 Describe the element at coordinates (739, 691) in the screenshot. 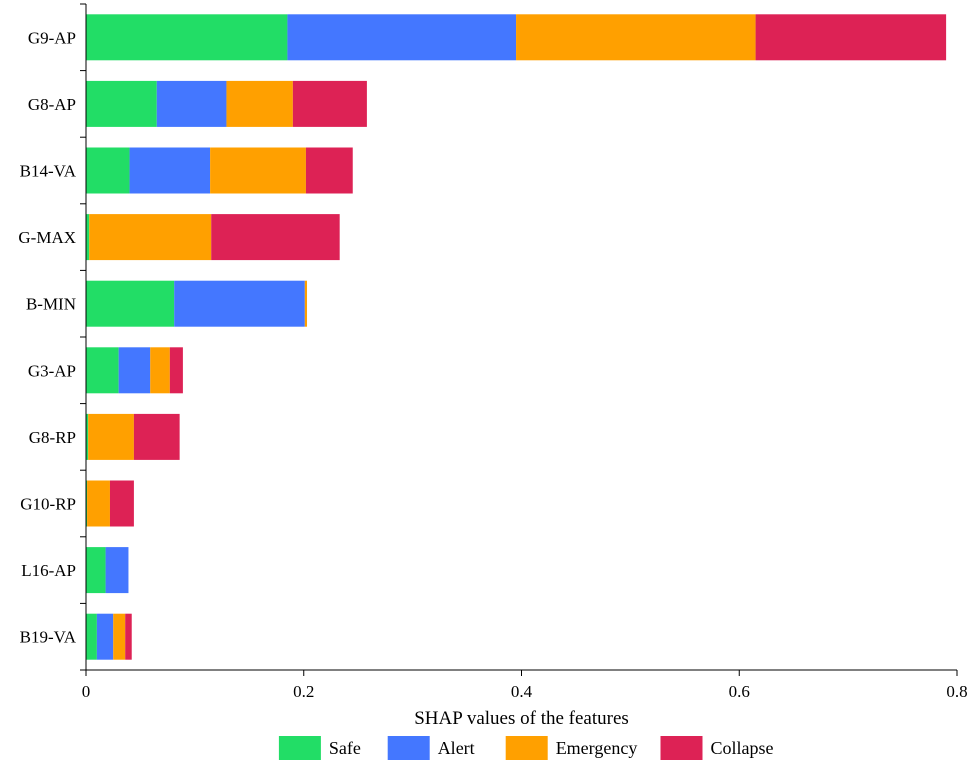

I see `x-tick-label: 0.6` at that location.